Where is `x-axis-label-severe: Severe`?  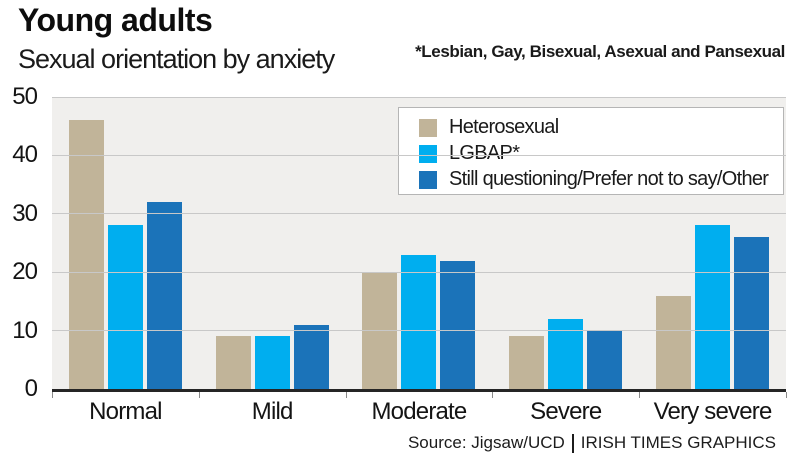
x-axis-label-severe: Severe is located at coordinates (566, 411).